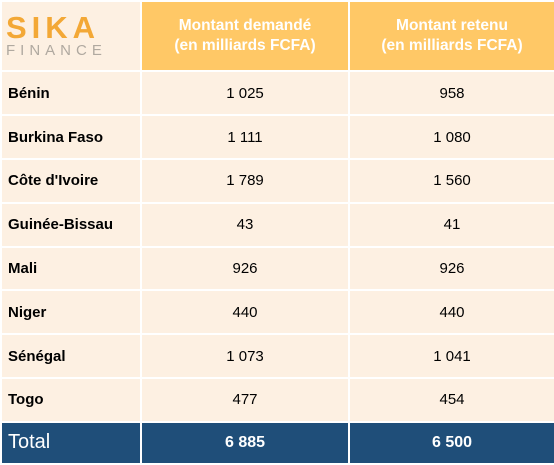  I want to click on country-cell: Sénégal, so click(71, 356).